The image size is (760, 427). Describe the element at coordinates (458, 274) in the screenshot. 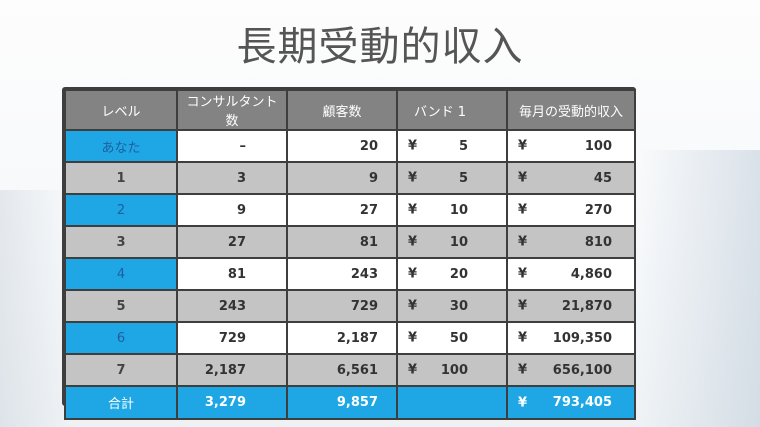

I see `band-amount: 20` at that location.